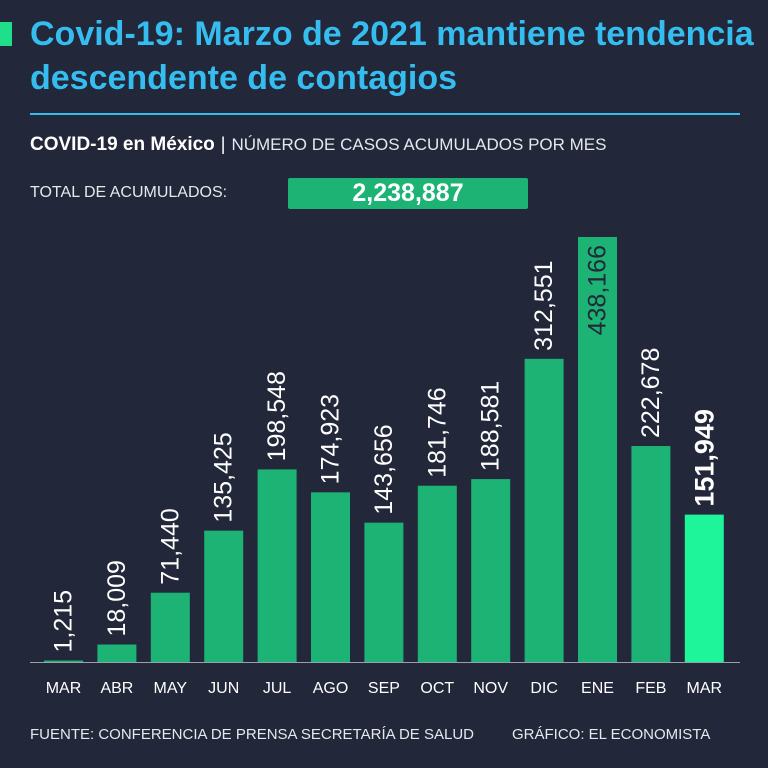  I want to click on category-label-11: FEB, so click(650, 688).